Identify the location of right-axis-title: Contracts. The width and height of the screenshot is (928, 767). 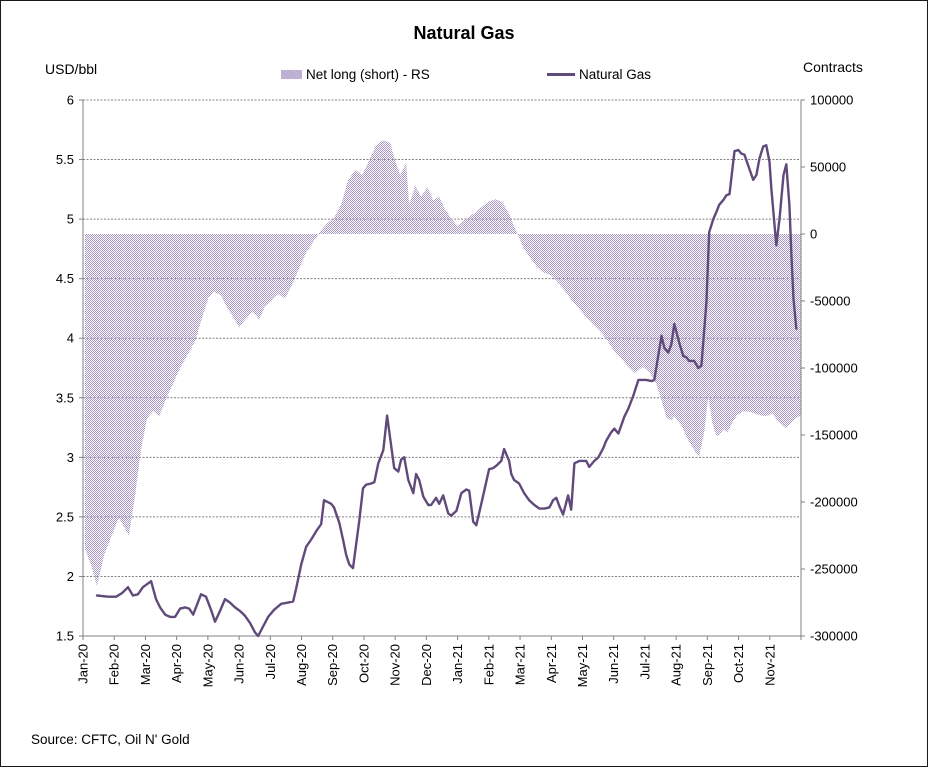
(833, 67).